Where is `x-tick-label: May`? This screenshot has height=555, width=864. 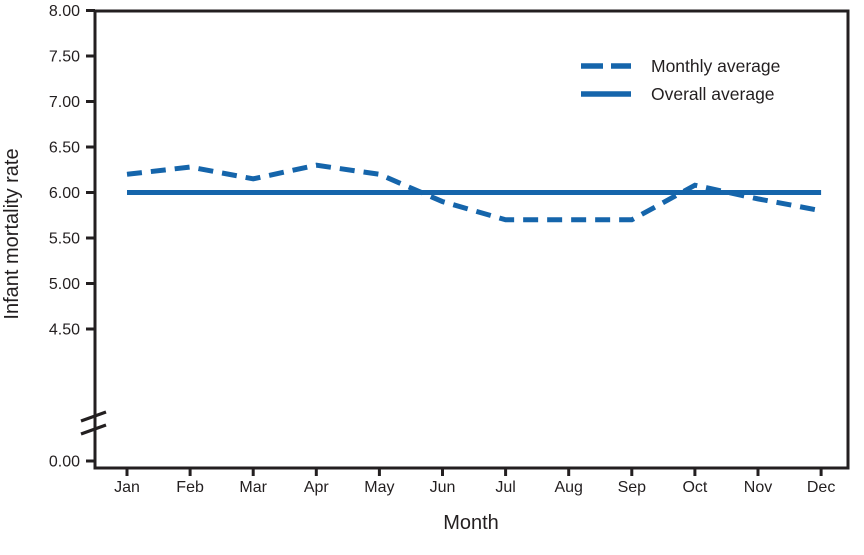
x-tick-label: May is located at coordinates (379, 487).